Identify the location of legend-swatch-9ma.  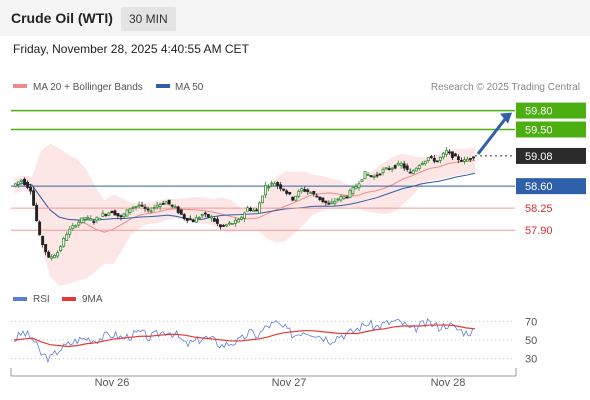
(69, 299).